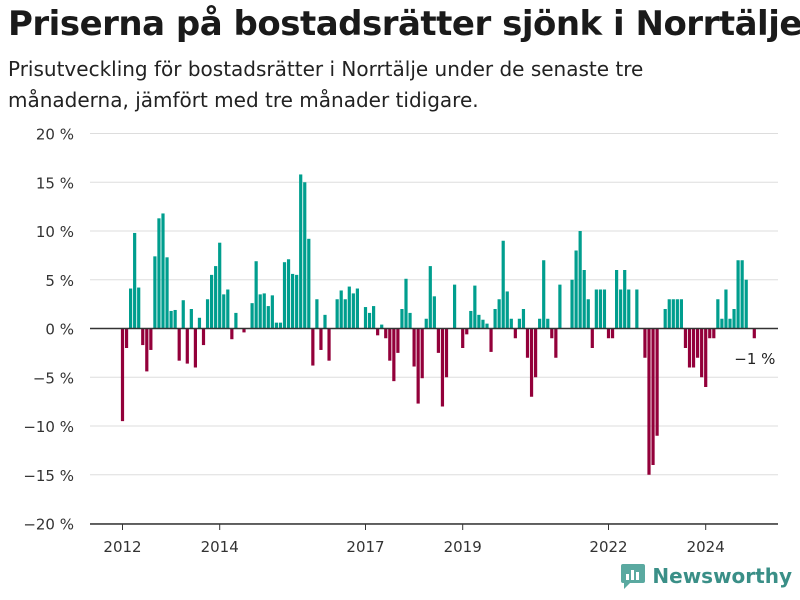 The width and height of the screenshot is (800, 600). What do you see at coordinates (122, 547) in the screenshot?
I see `x-tick-label: 2012` at bounding box center [122, 547].